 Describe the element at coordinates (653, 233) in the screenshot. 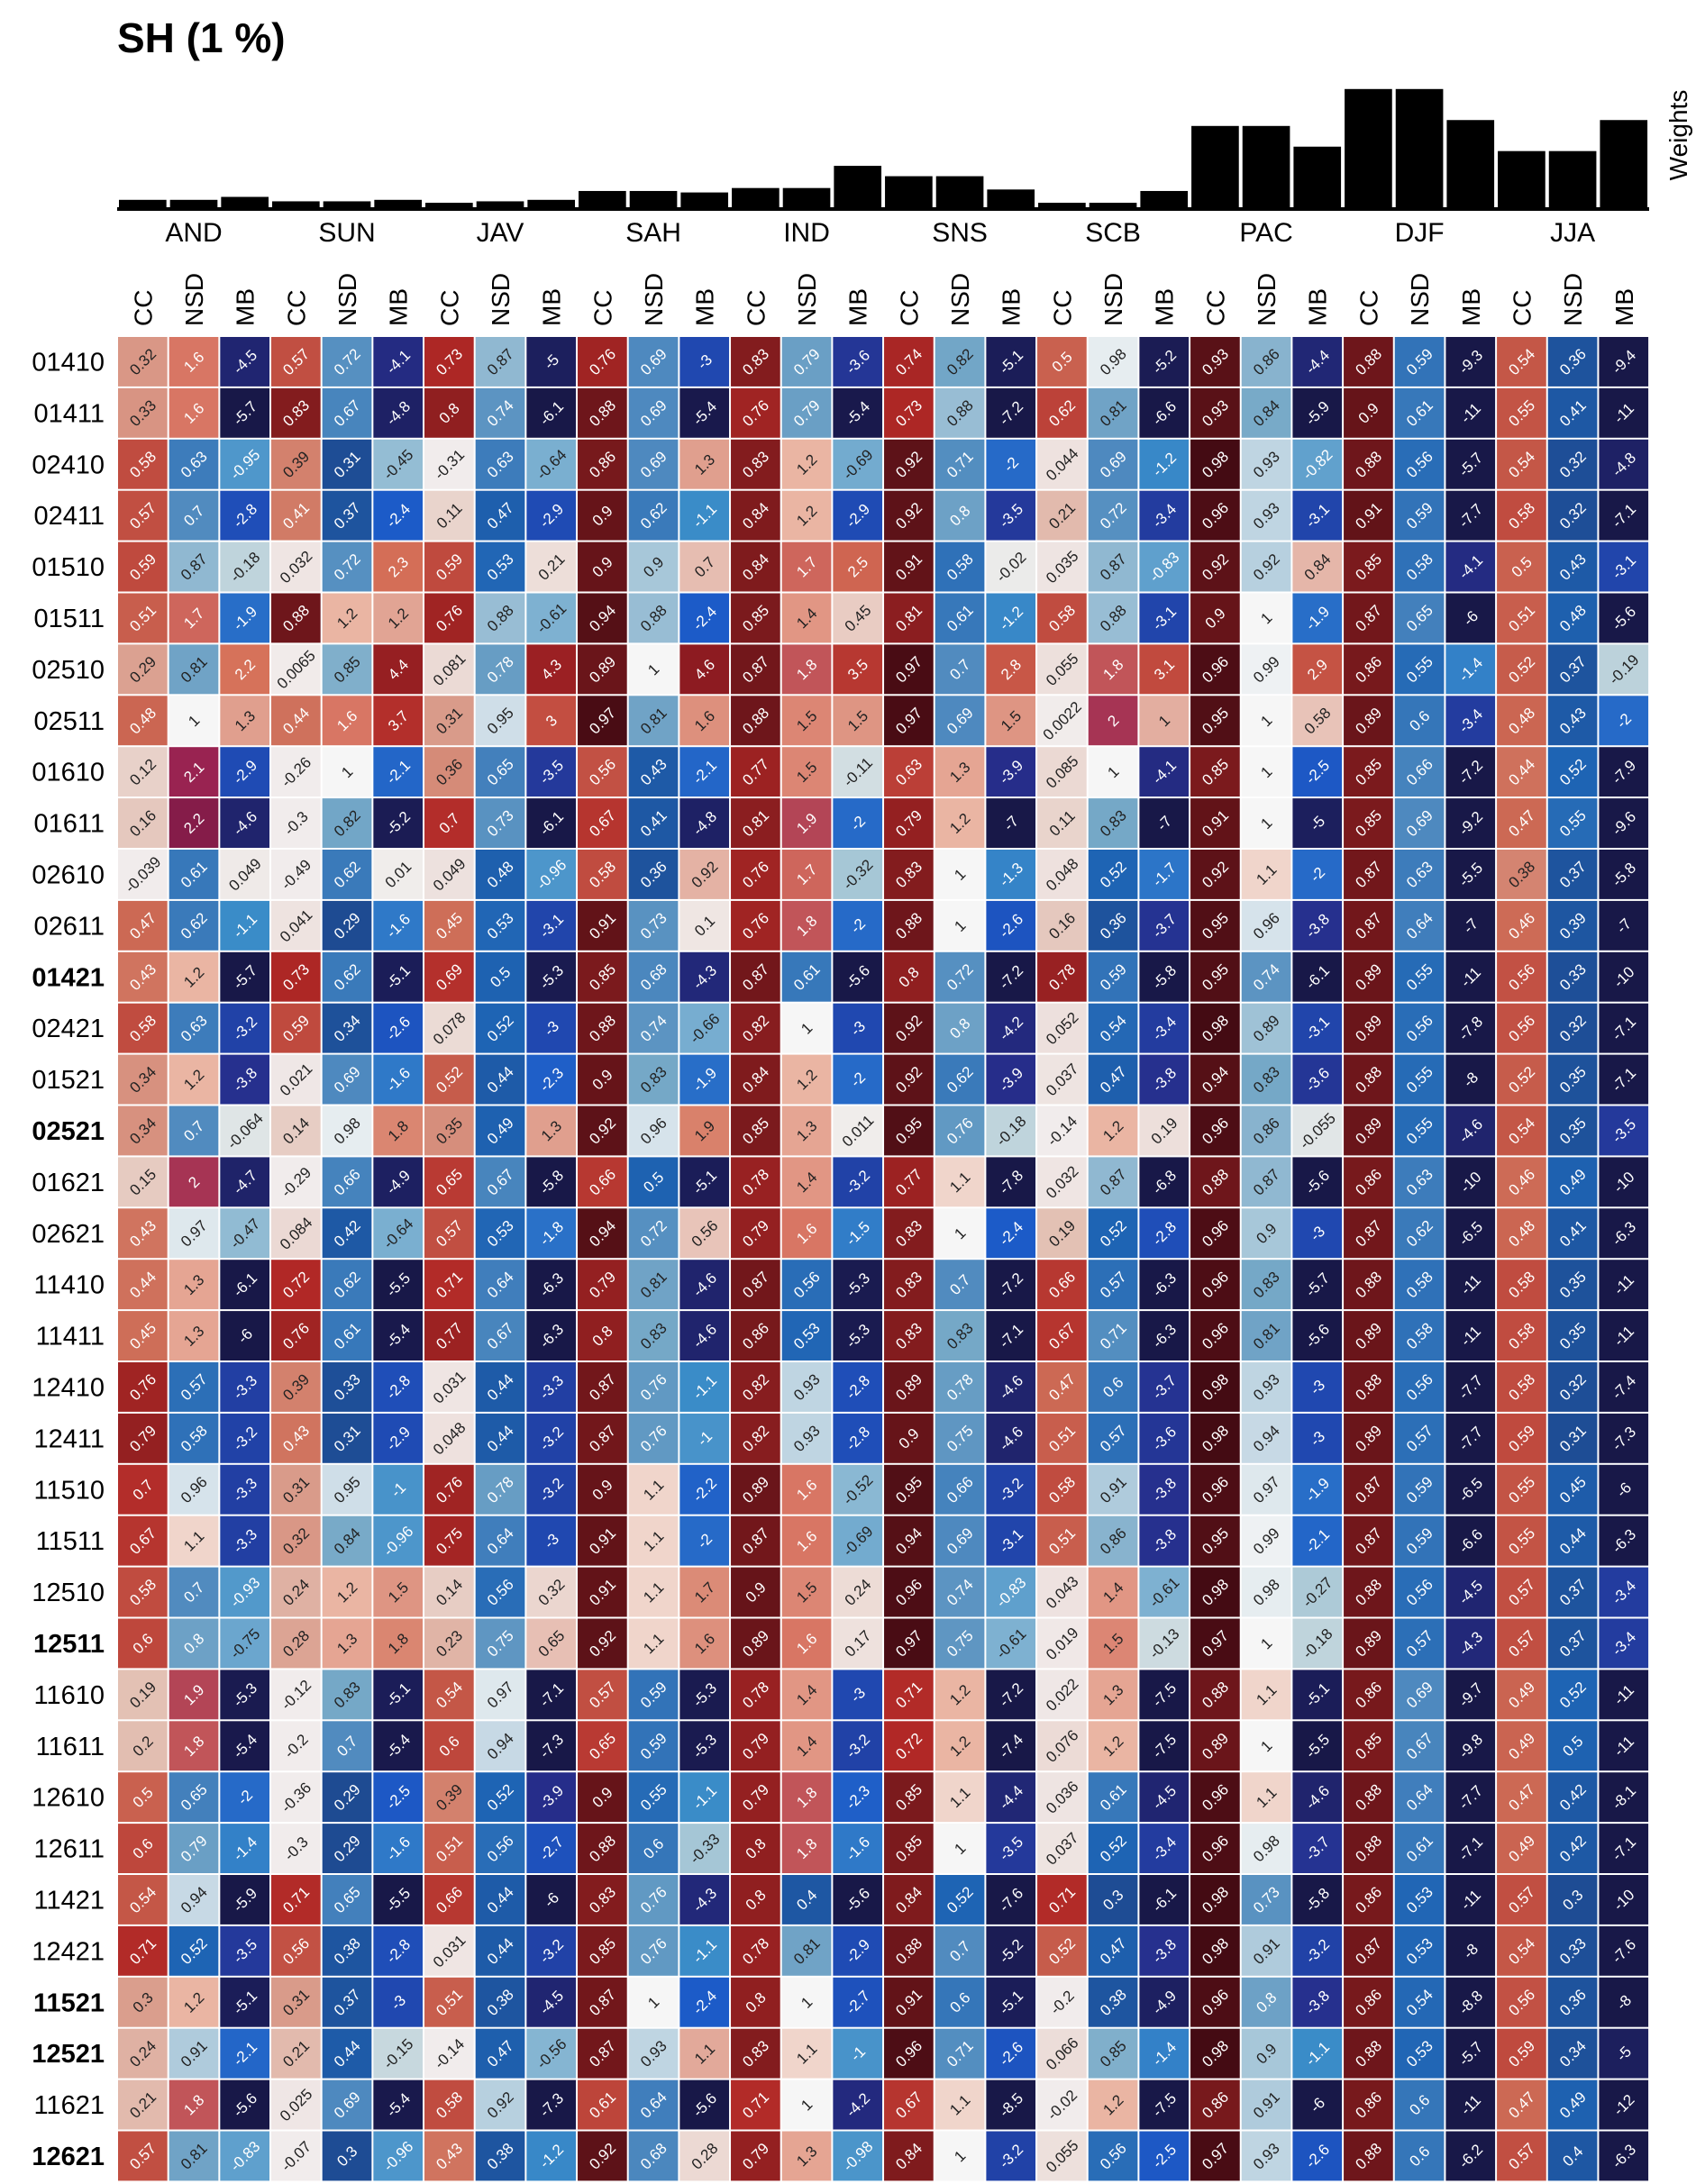

I see `region-label: SAH` at that location.